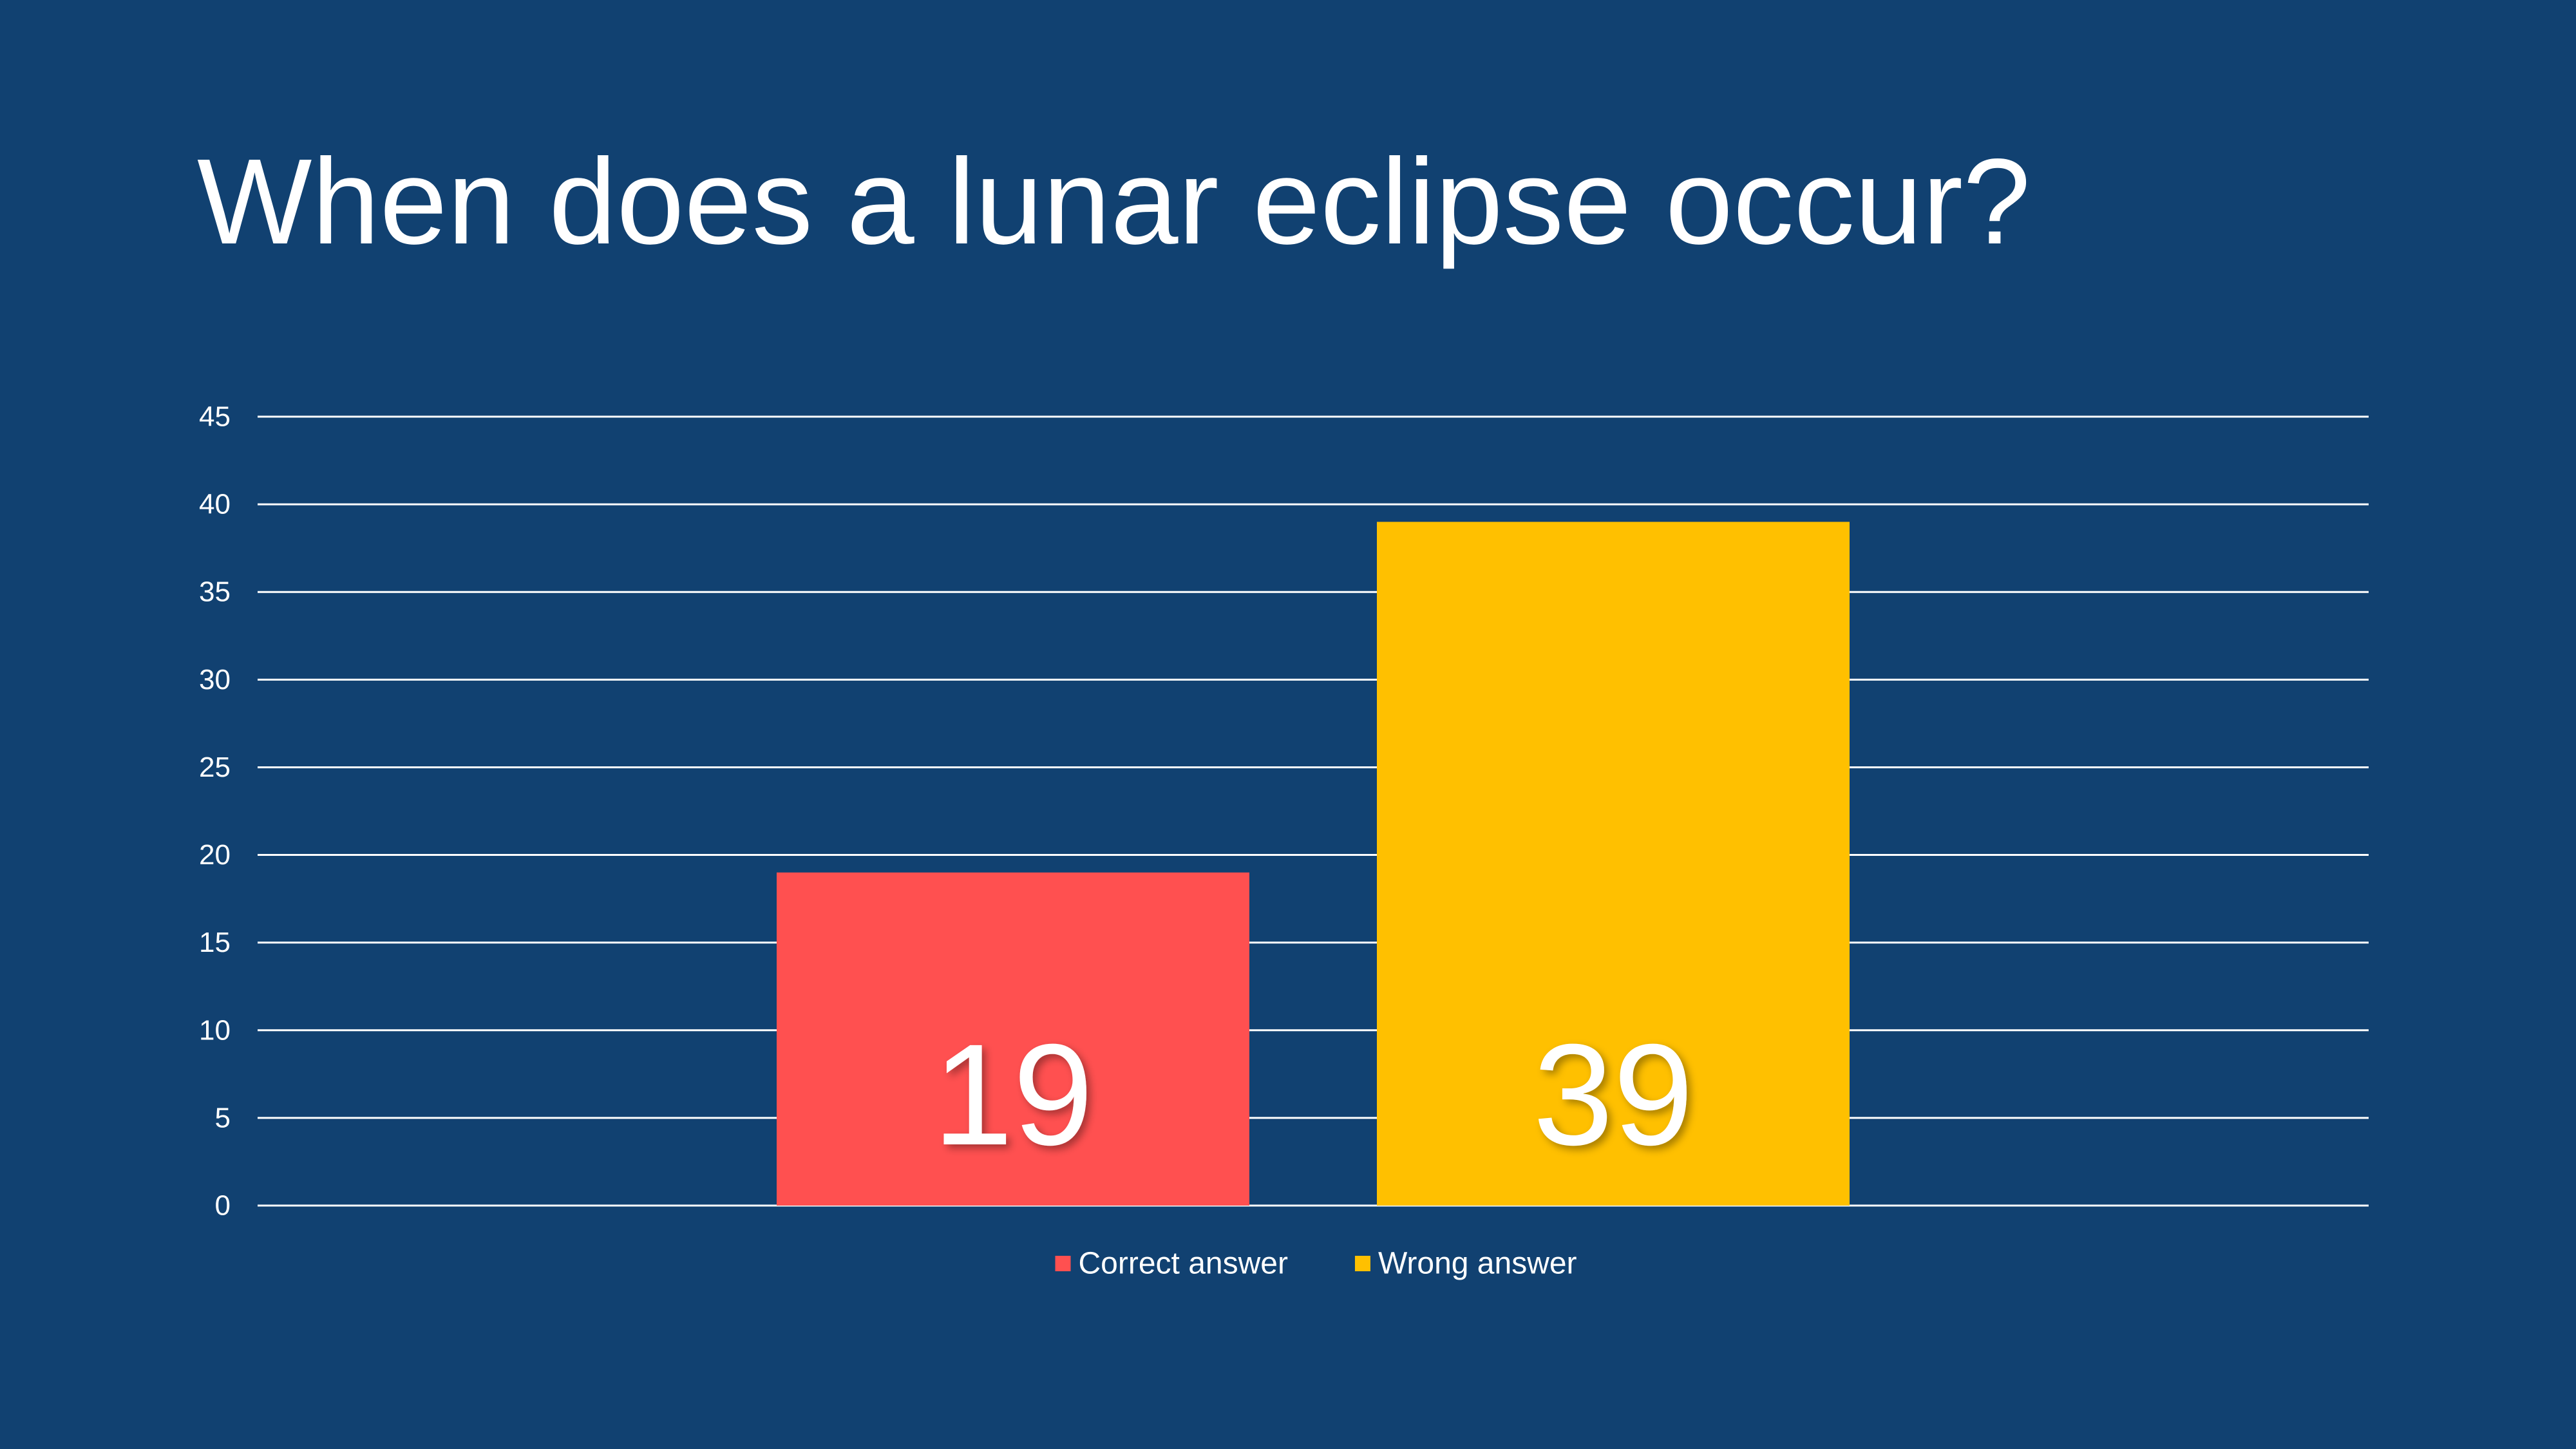 This screenshot has width=2576, height=1449. I want to click on y-tick-label: 35, so click(215, 592).